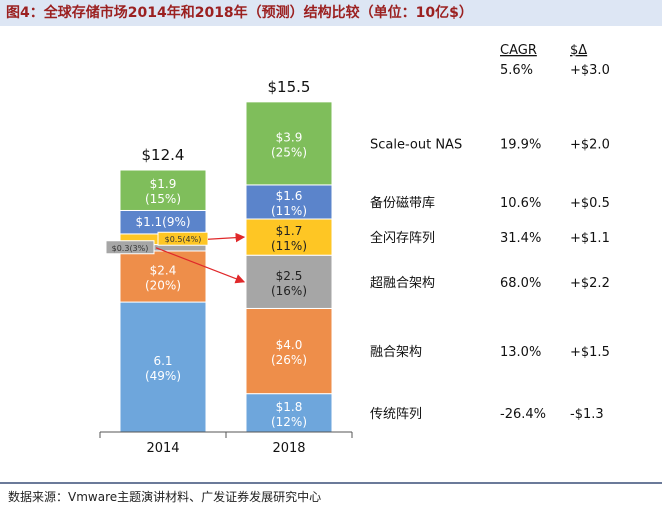  I want to click on segment-label: 6.1, so click(162, 361).